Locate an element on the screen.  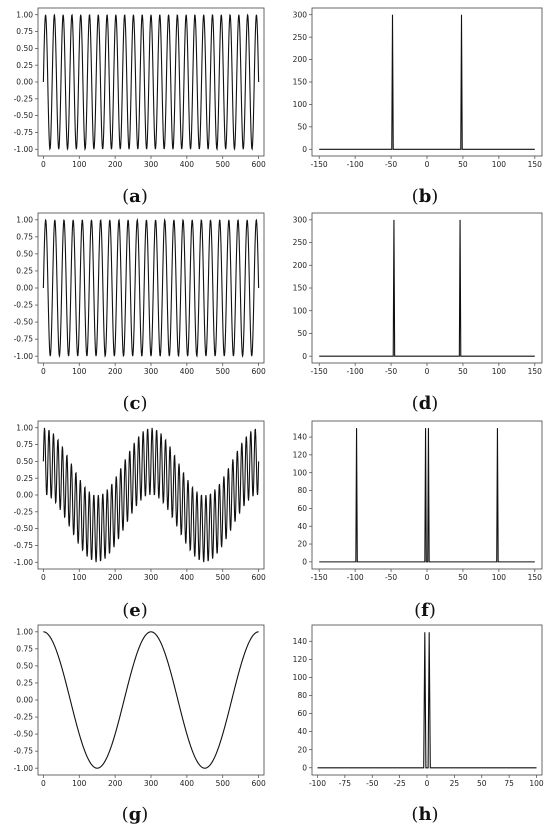
y-tick-label: 20 is located at coordinates (302, 544).